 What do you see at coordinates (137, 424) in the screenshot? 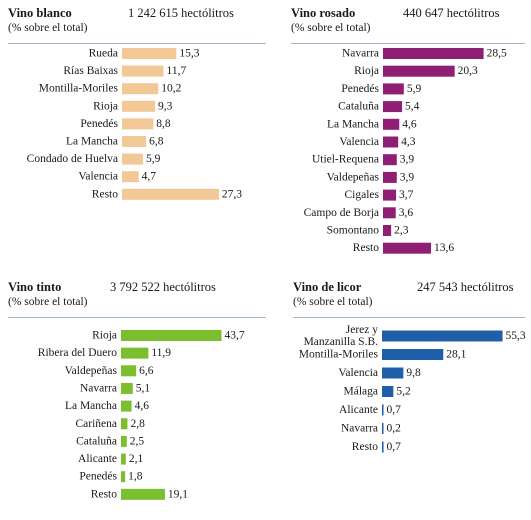
I see `value-label-carinena: 2,8` at bounding box center [137, 424].